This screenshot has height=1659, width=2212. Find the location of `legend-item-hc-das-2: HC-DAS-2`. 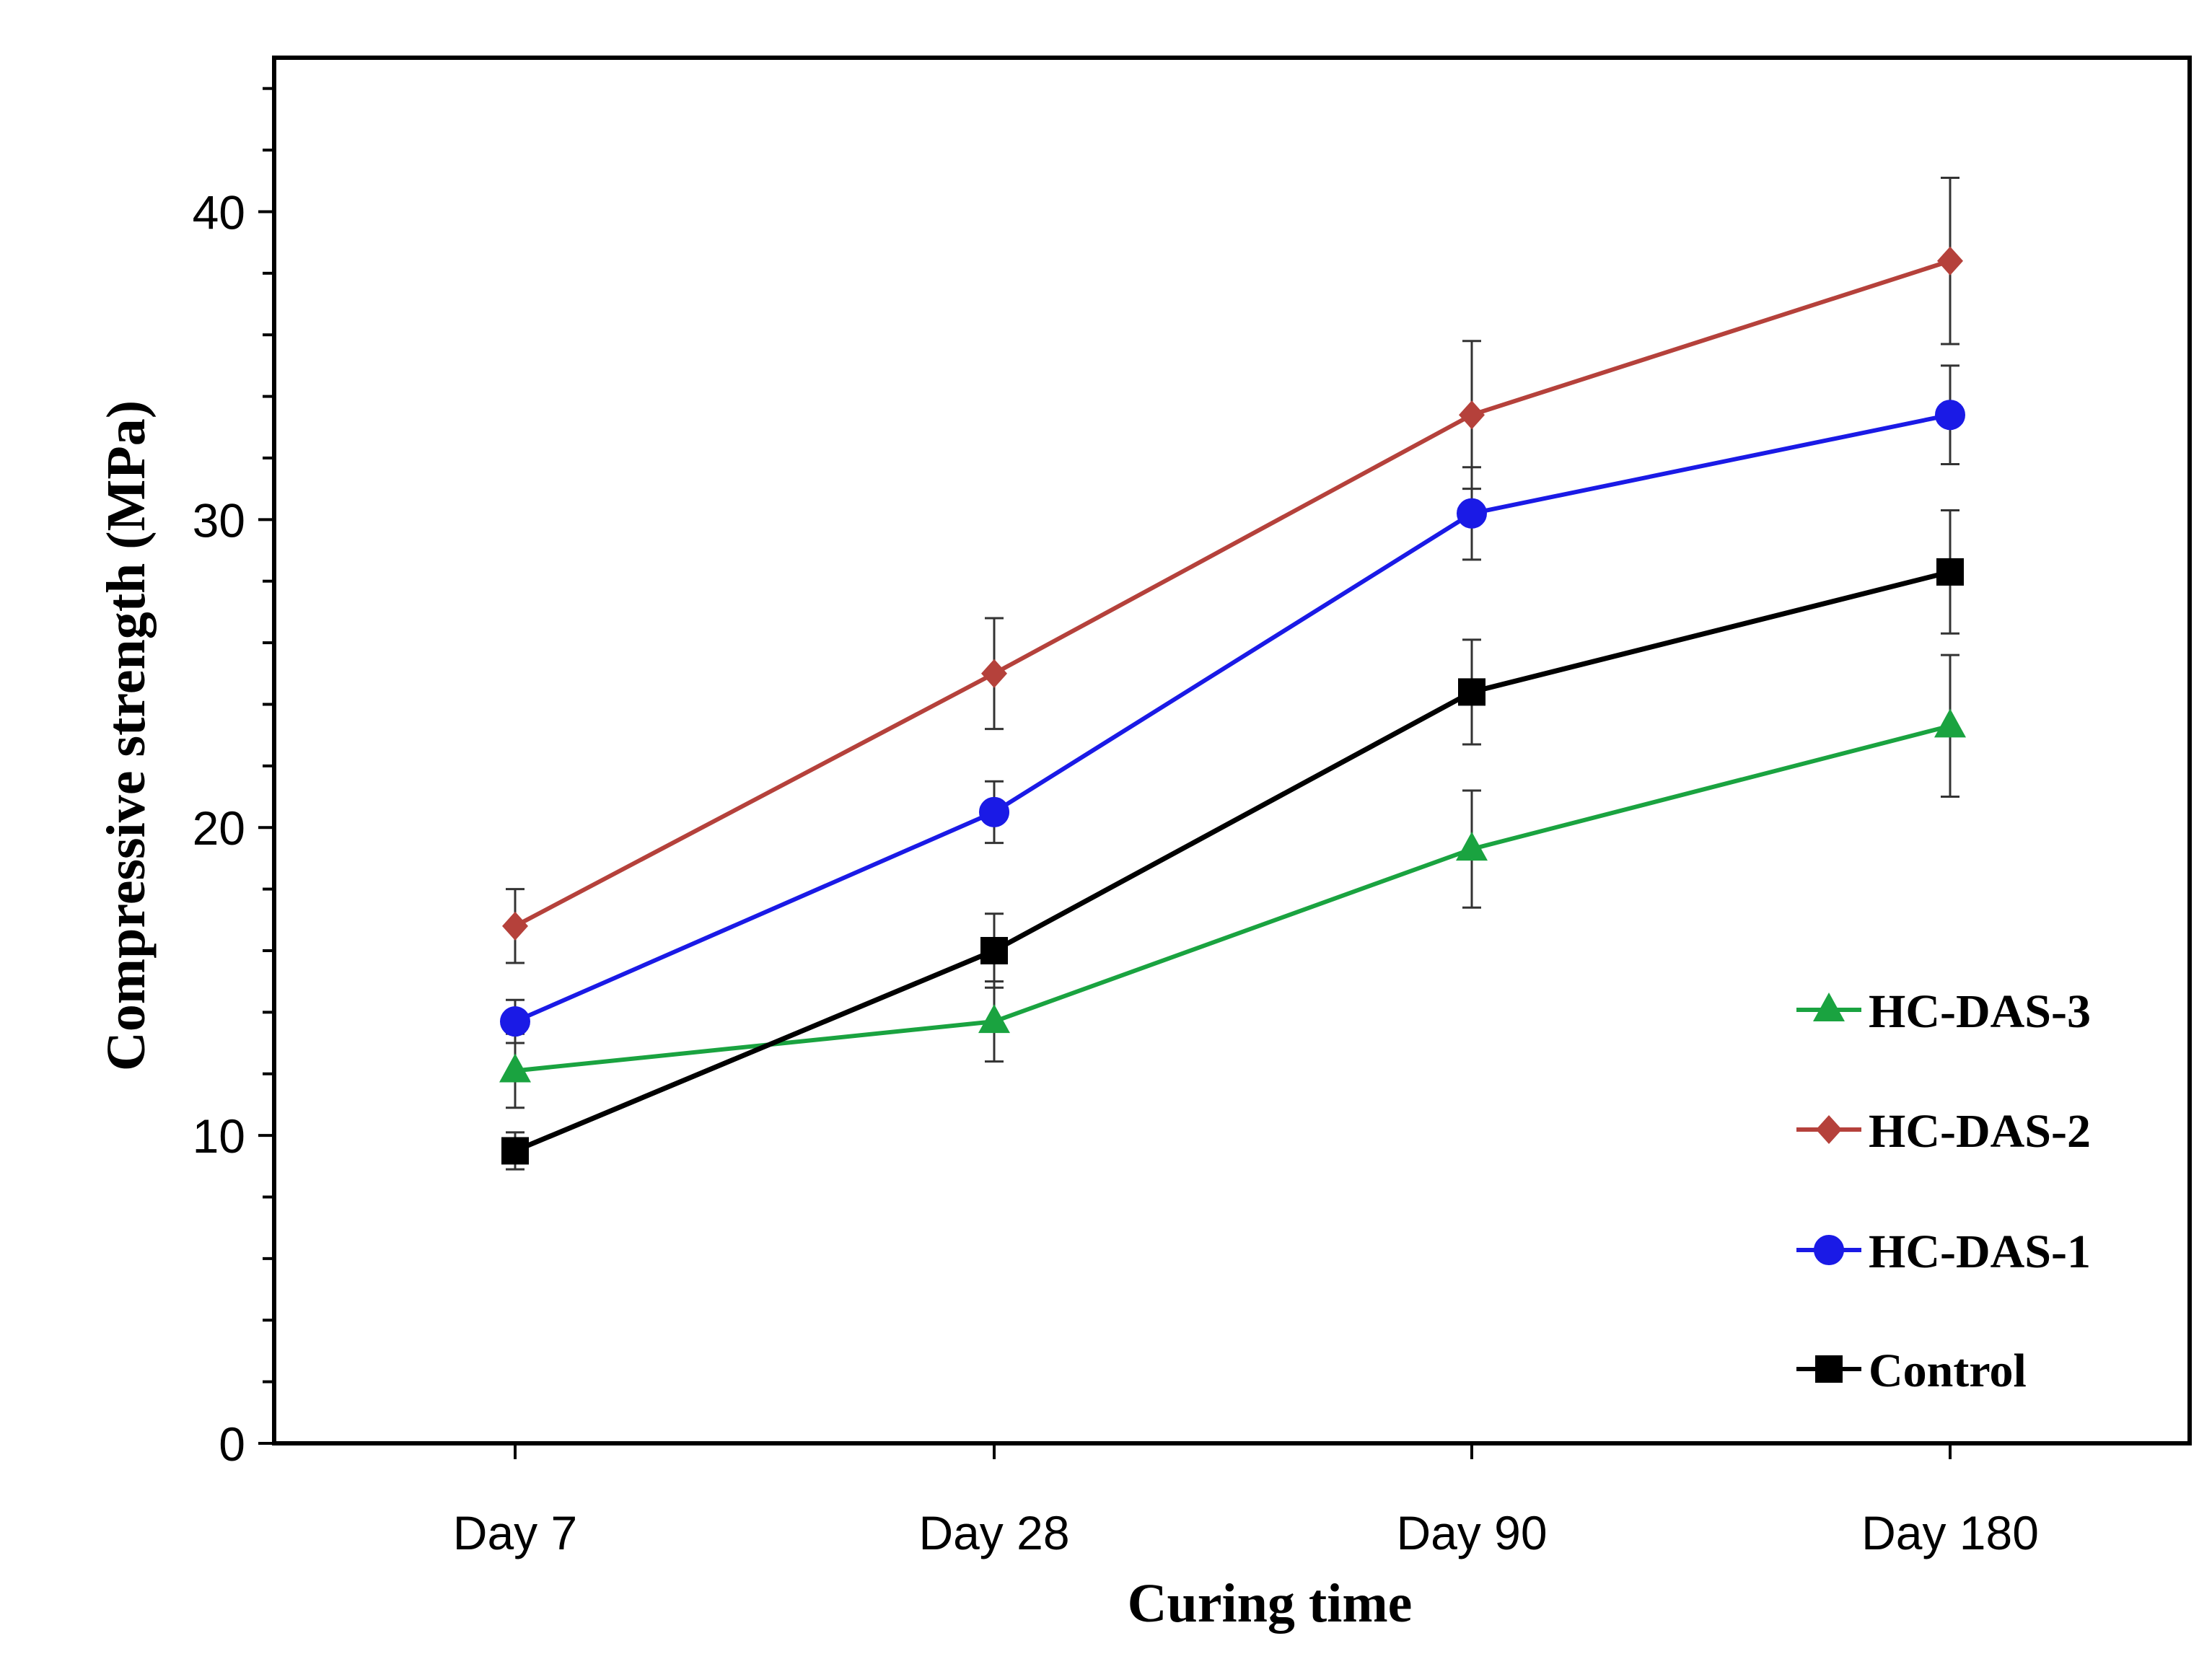

legend-item-hc-das-2: HC-DAS-2 is located at coordinates (1943, 1132).